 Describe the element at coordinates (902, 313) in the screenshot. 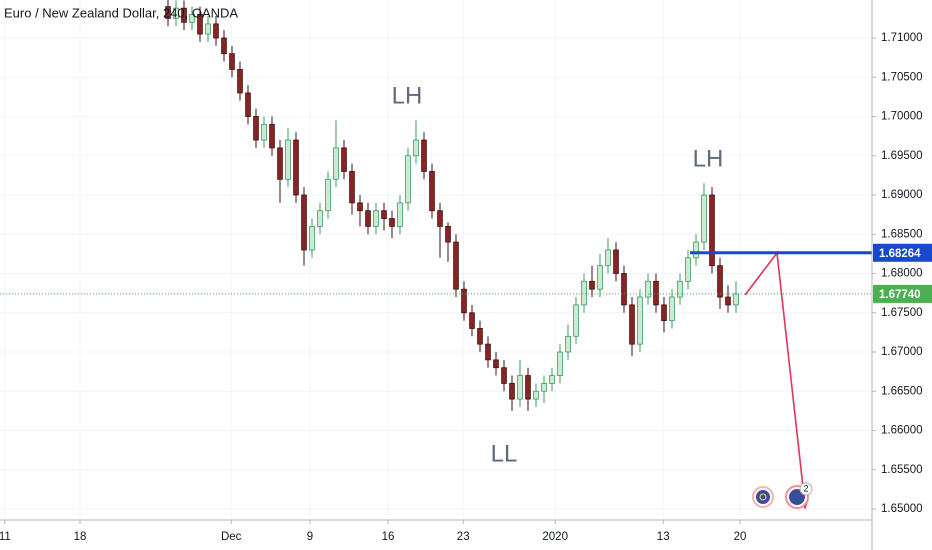

I see `y-tick-label: 1.67500` at that location.